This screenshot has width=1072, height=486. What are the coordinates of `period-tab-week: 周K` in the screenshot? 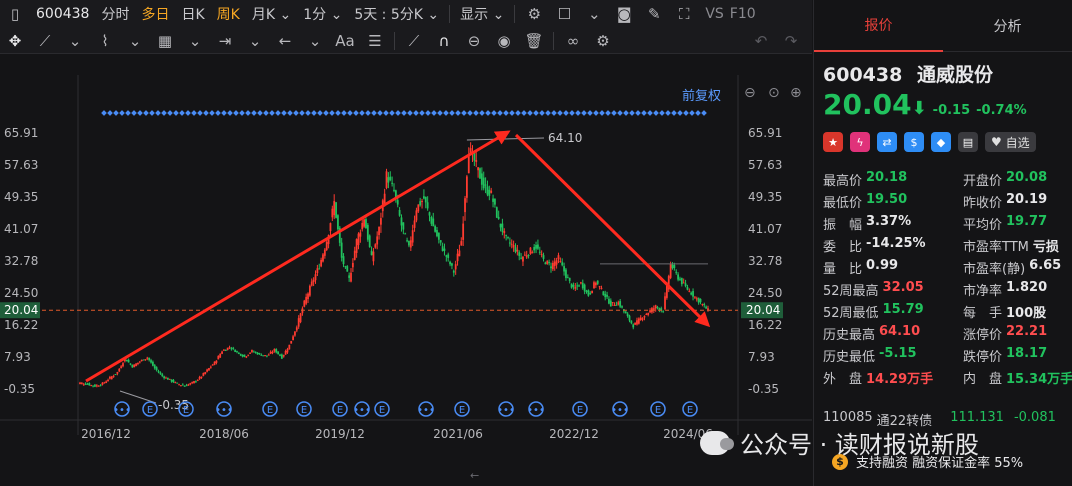 It's located at (228, 14).